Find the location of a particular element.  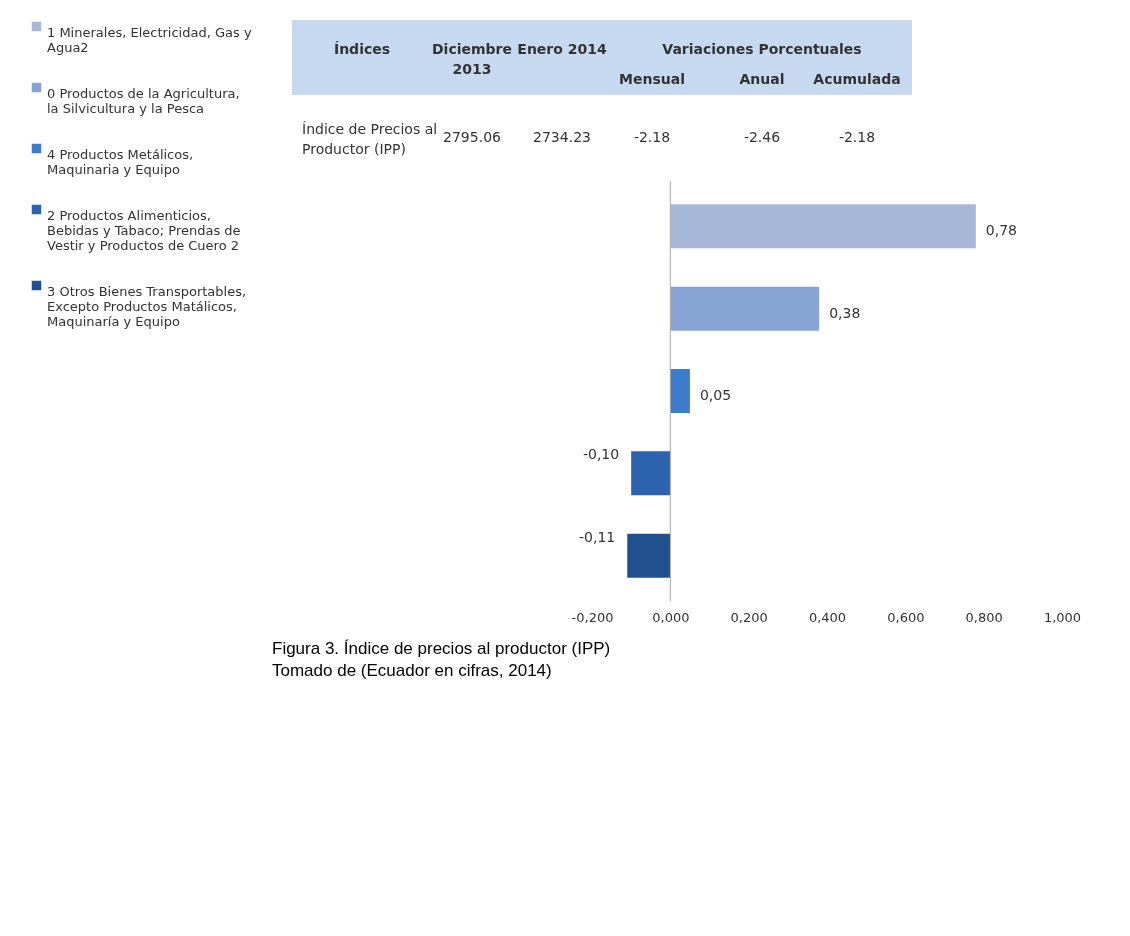

x-tick-label: 0,400 is located at coordinates (827, 617).